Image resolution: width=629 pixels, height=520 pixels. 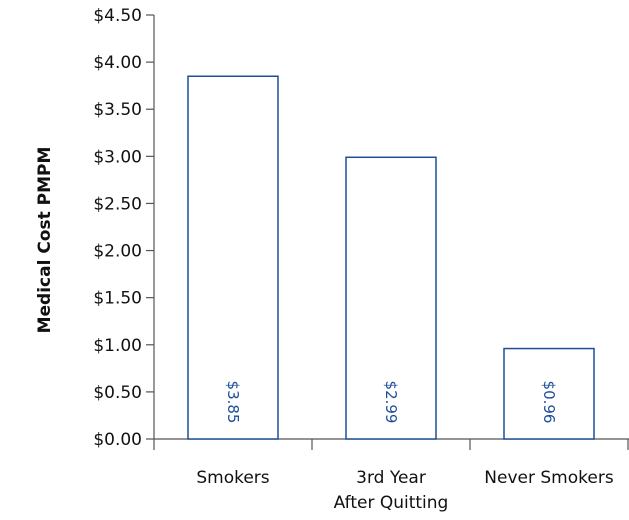 What do you see at coordinates (117, 346) in the screenshot?
I see `y-tick-label: $1.00` at bounding box center [117, 346].